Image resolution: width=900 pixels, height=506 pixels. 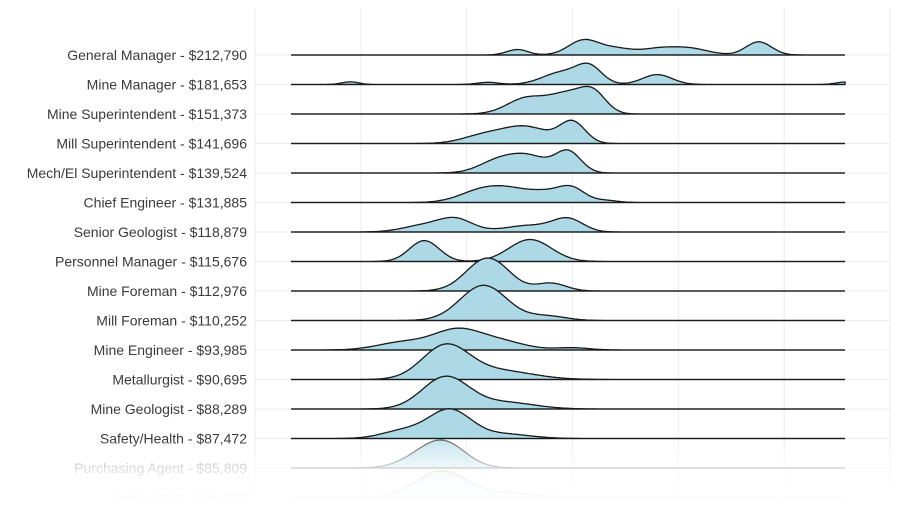 I want to click on y-tick-label: Mine Manager - $181,653, so click(x=167, y=85).